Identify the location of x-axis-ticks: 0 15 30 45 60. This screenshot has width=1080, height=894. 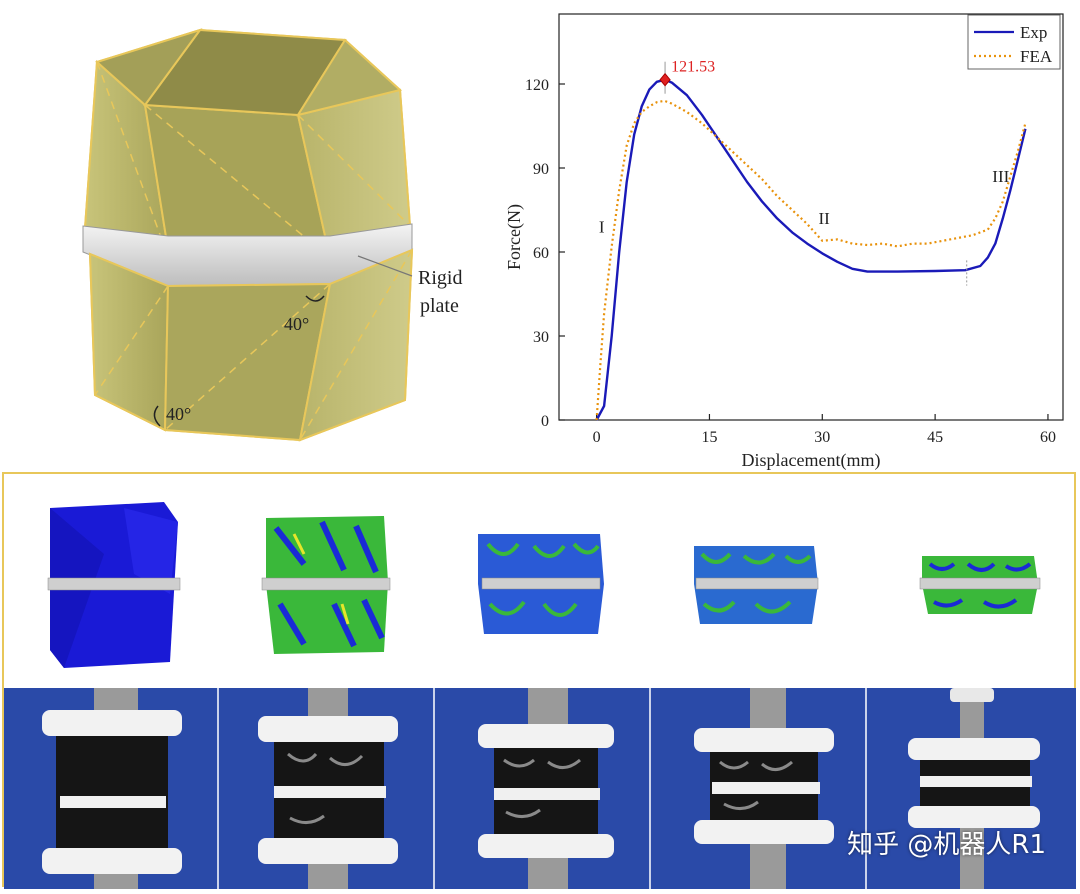
(824, 430).